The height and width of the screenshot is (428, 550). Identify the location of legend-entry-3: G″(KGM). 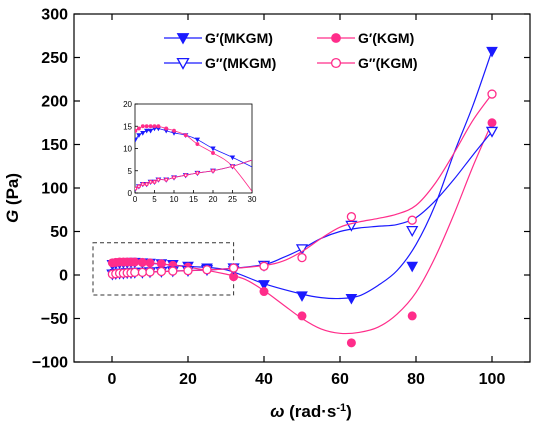
(367, 63).